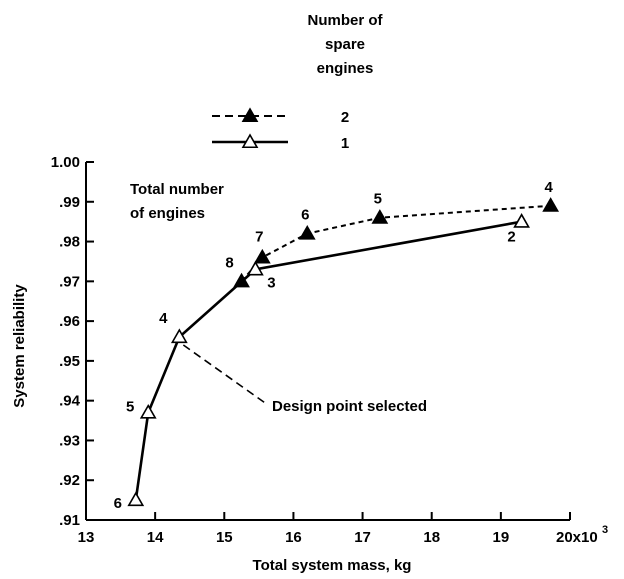 This screenshot has width=624, height=579. Describe the element at coordinates (229, 262) in the screenshot. I see `point-label: 8` at that location.